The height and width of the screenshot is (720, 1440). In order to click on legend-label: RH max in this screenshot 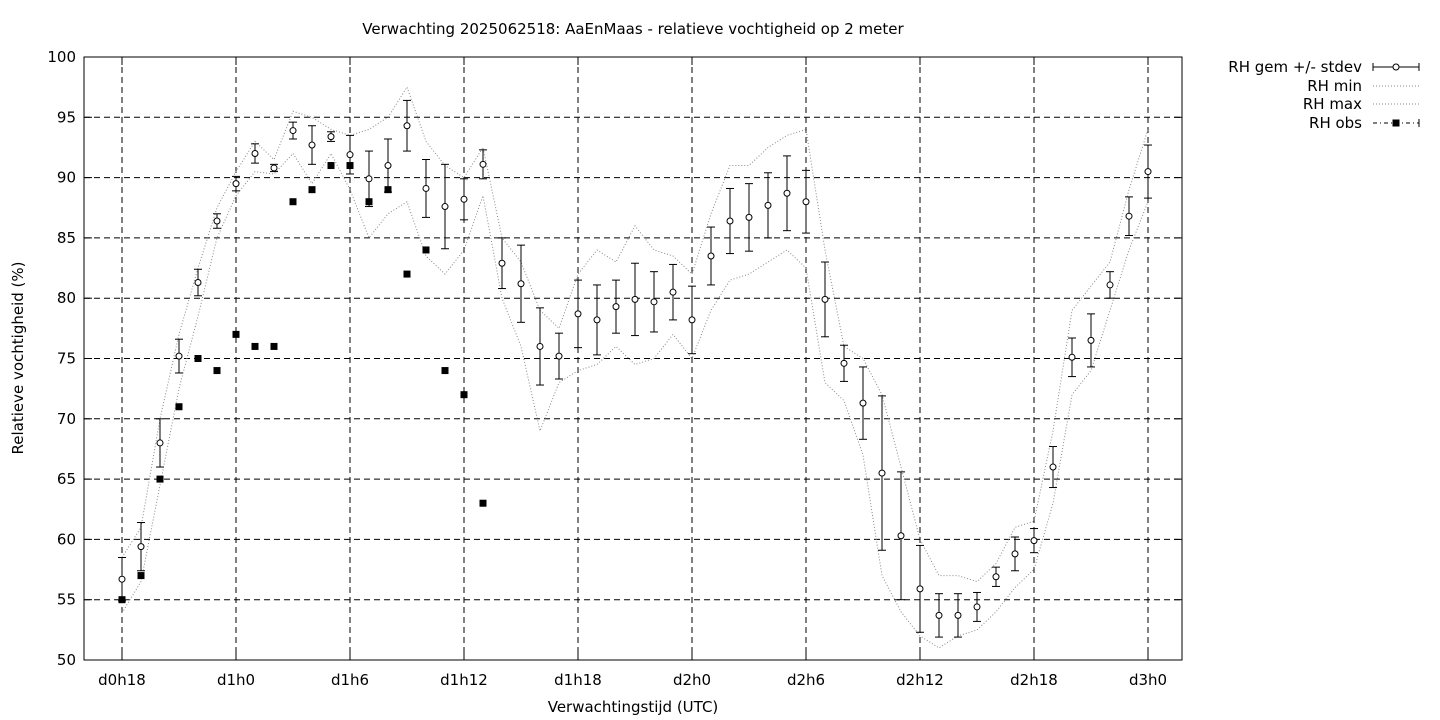, I will do `click(1332, 104)`.